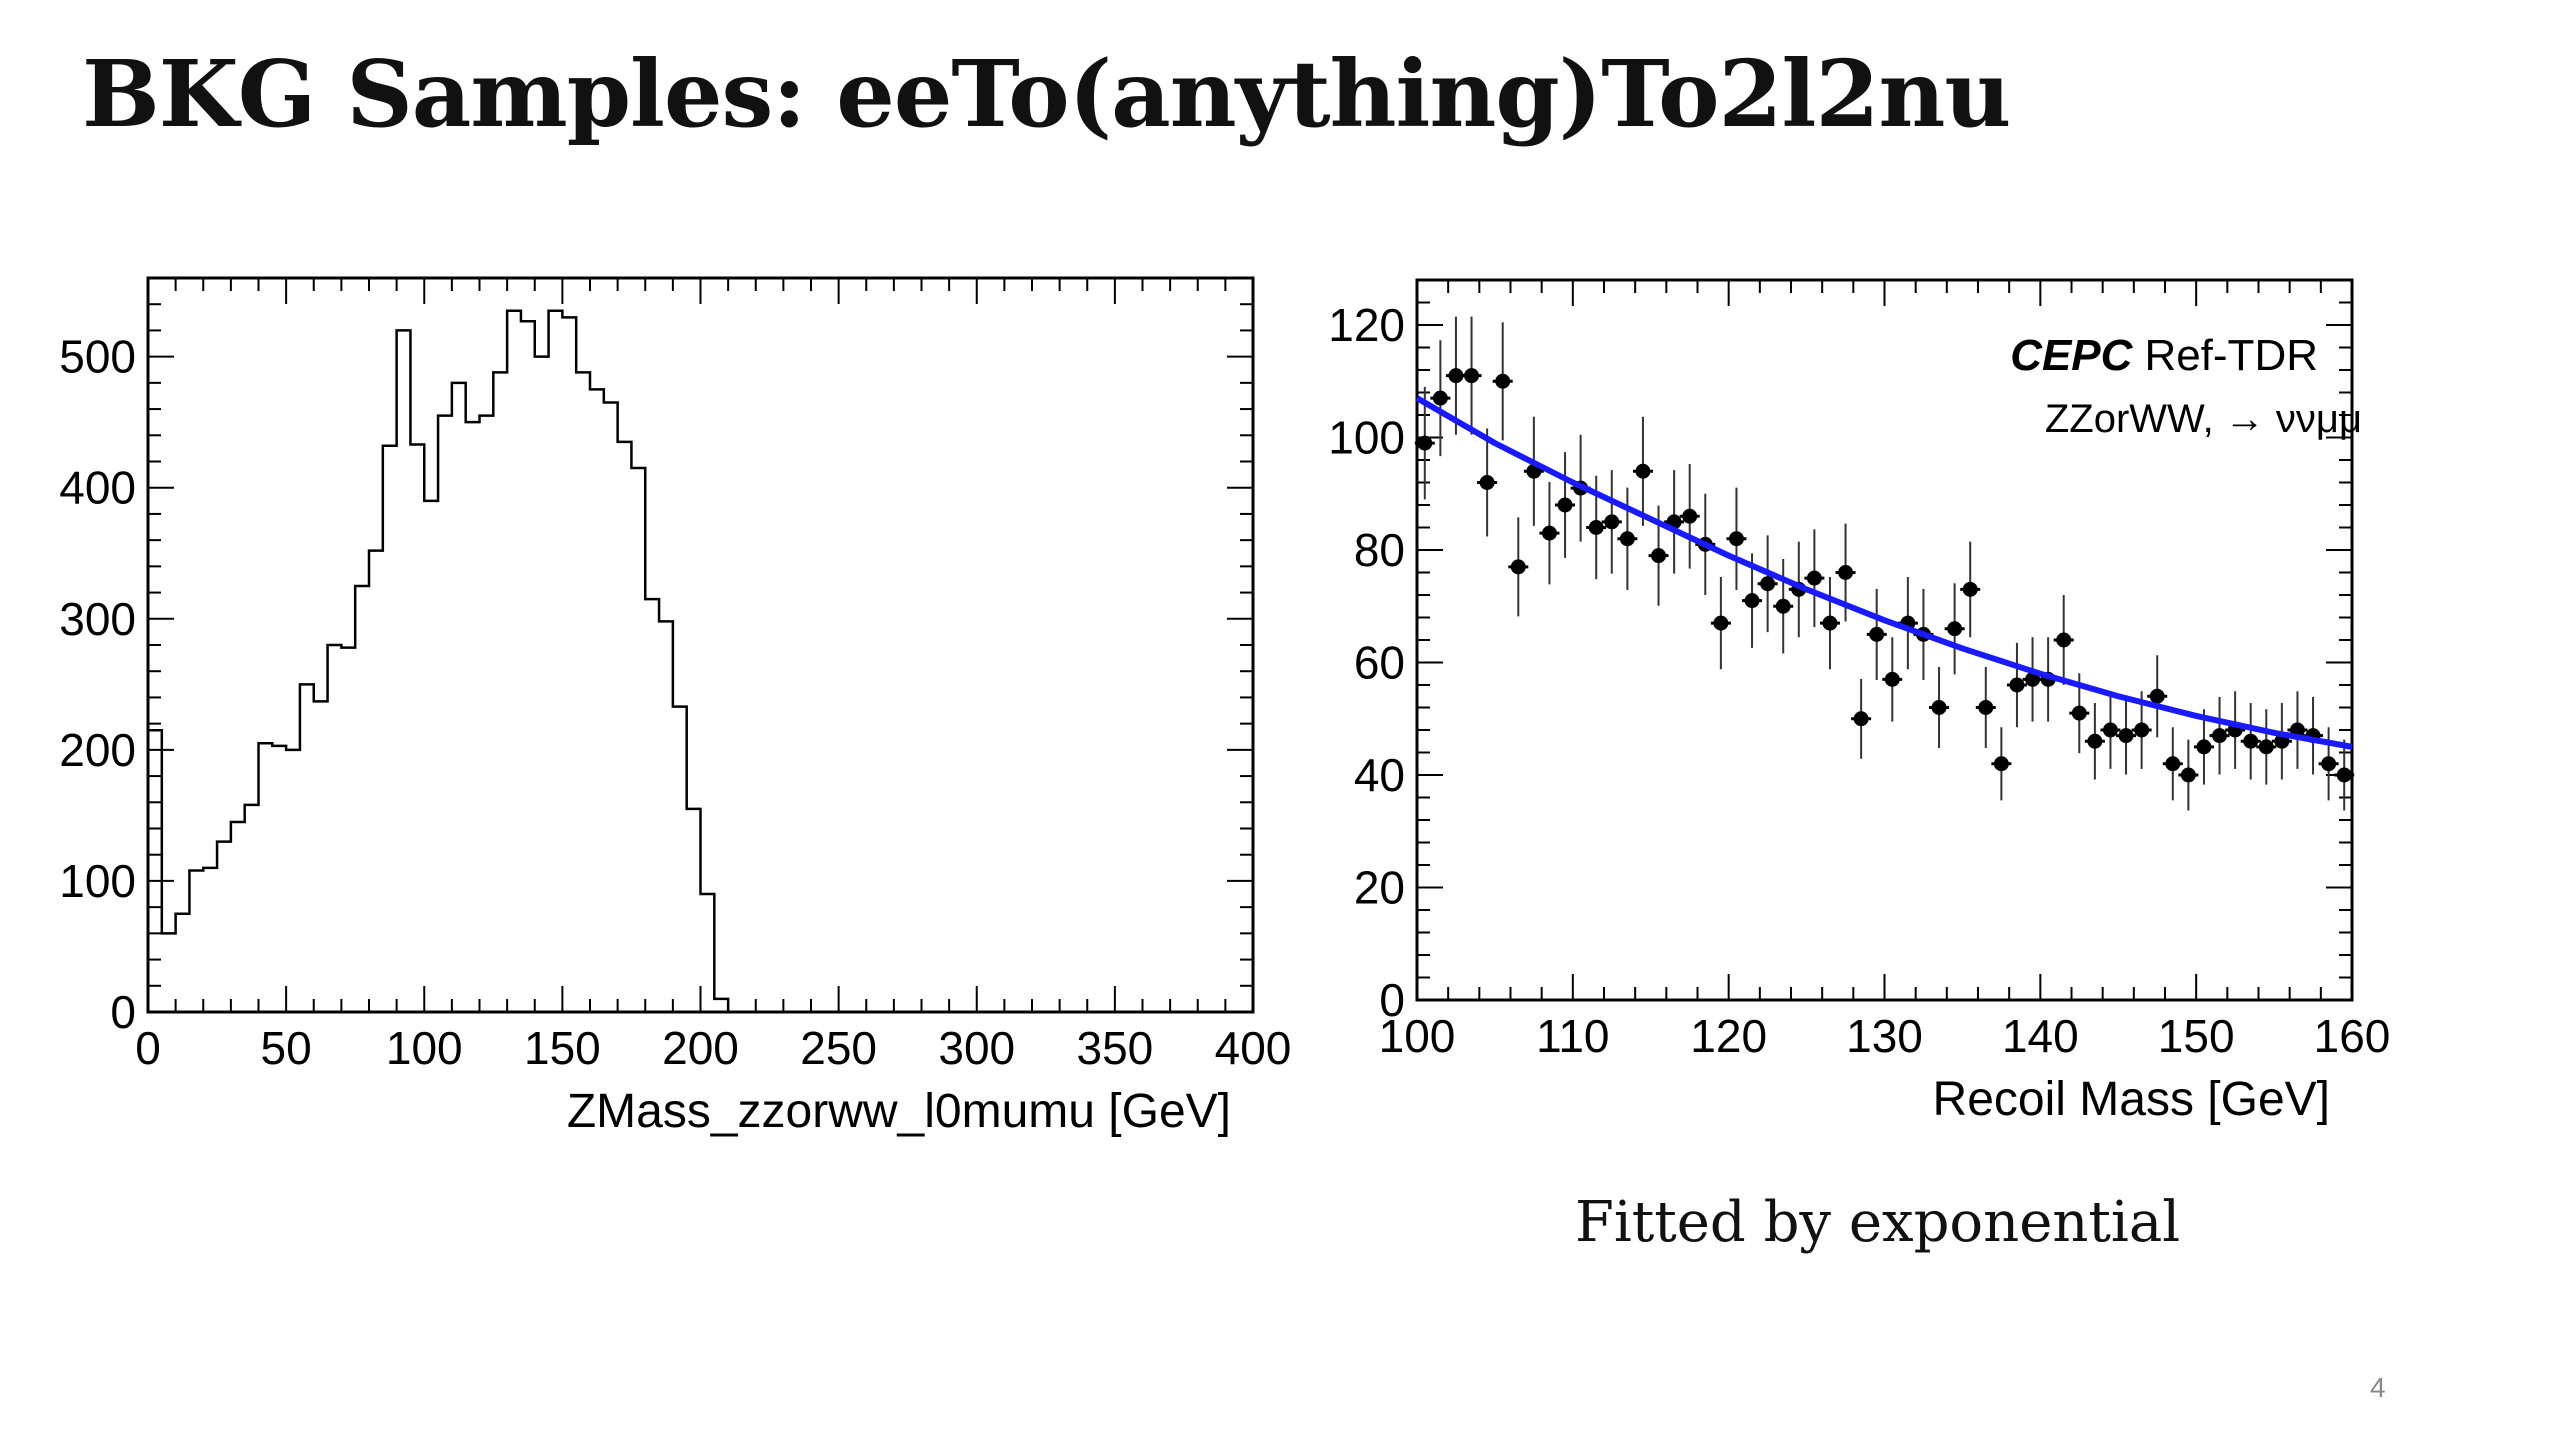  Describe the element at coordinates (899, 1111) in the screenshot. I see `x-axis-label: ZMass_zzorww_l0mumu [GeV]` at that location.